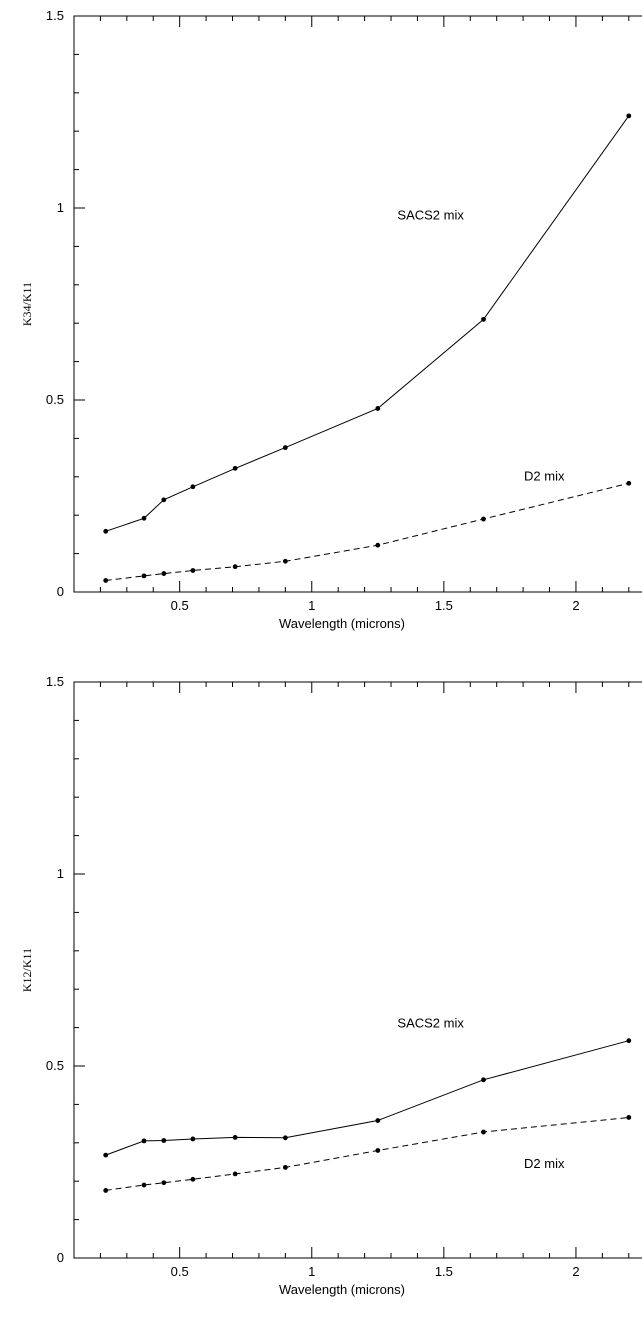  What do you see at coordinates (27, 304) in the screenshot?
I see `y-axis-label: K34/K11` at bounding box center [27, 304].